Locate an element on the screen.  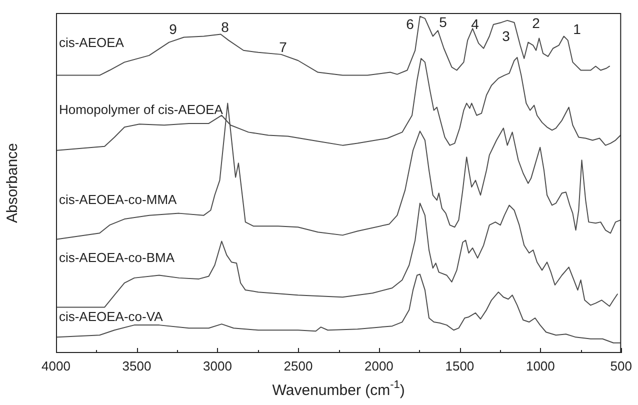
series-label: cis-AEOEA-co-BMA is located at coordinates (116, 257).